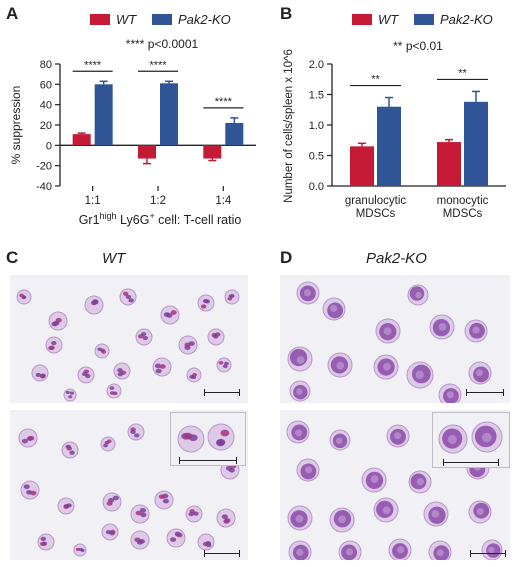  What do you see at coordinates (16, 125) in the screenshot?
I see `y-axis-label: % suppression` at bounding box center [16, 125].